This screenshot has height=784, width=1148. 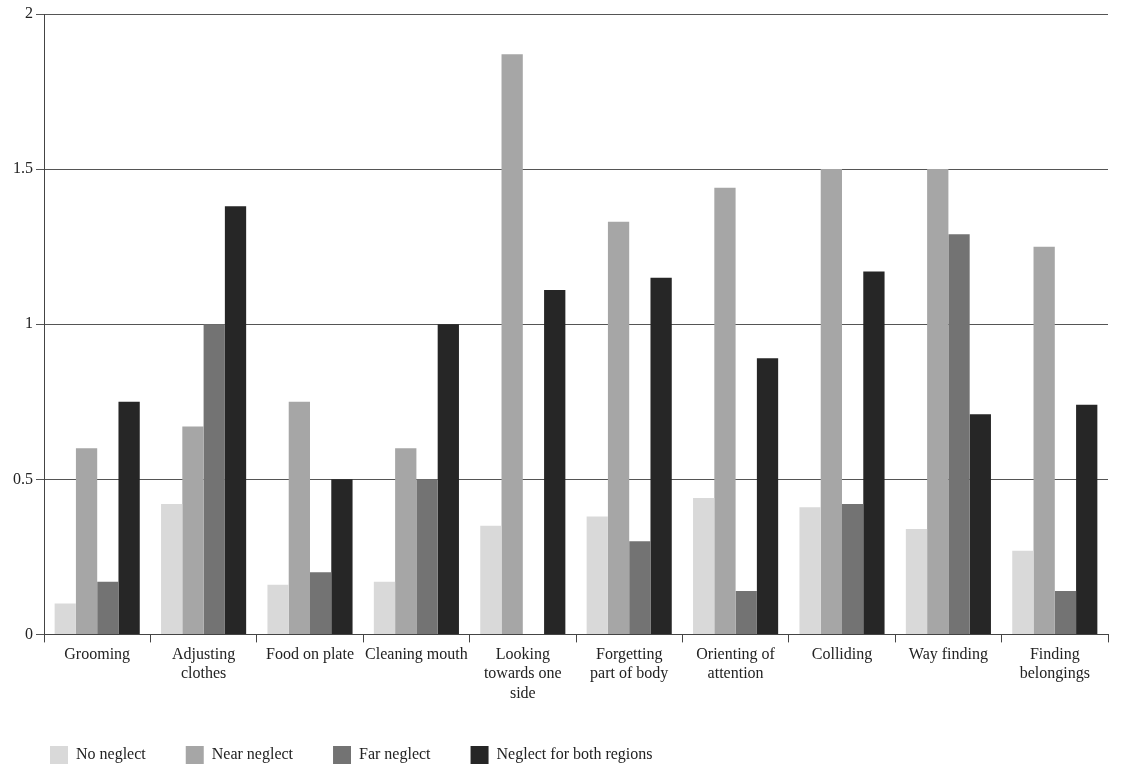 What do you see at coordinates (29, 13) in the screenshot?
I see `y-tick-label: 2` at bounding box center [29, 13].